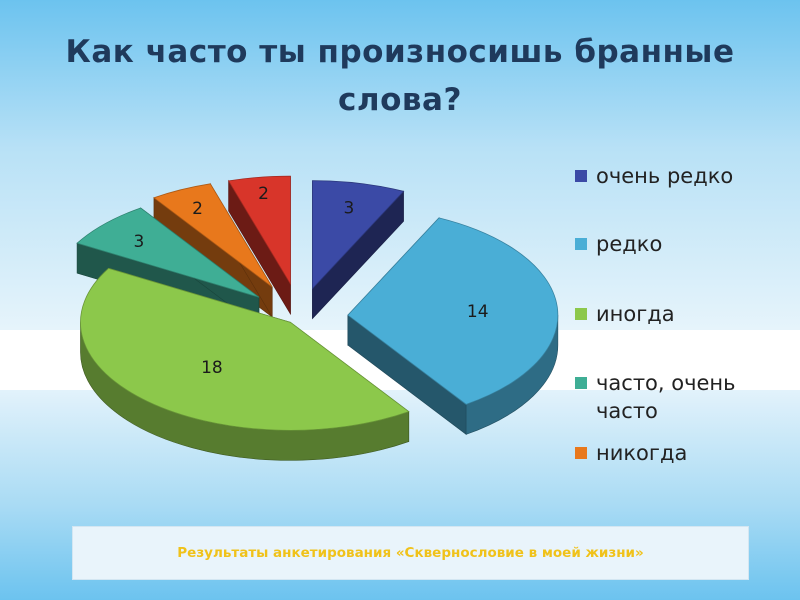  Describe the element at coordinates (665, 176) in the screenshot. I see `legend-label: очень редко` at that location.